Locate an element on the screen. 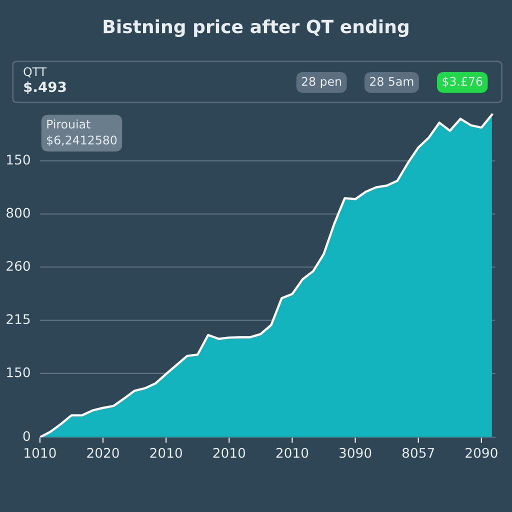 The image size is (512, 512). text: $.493 is located at coordinates (45, 87).